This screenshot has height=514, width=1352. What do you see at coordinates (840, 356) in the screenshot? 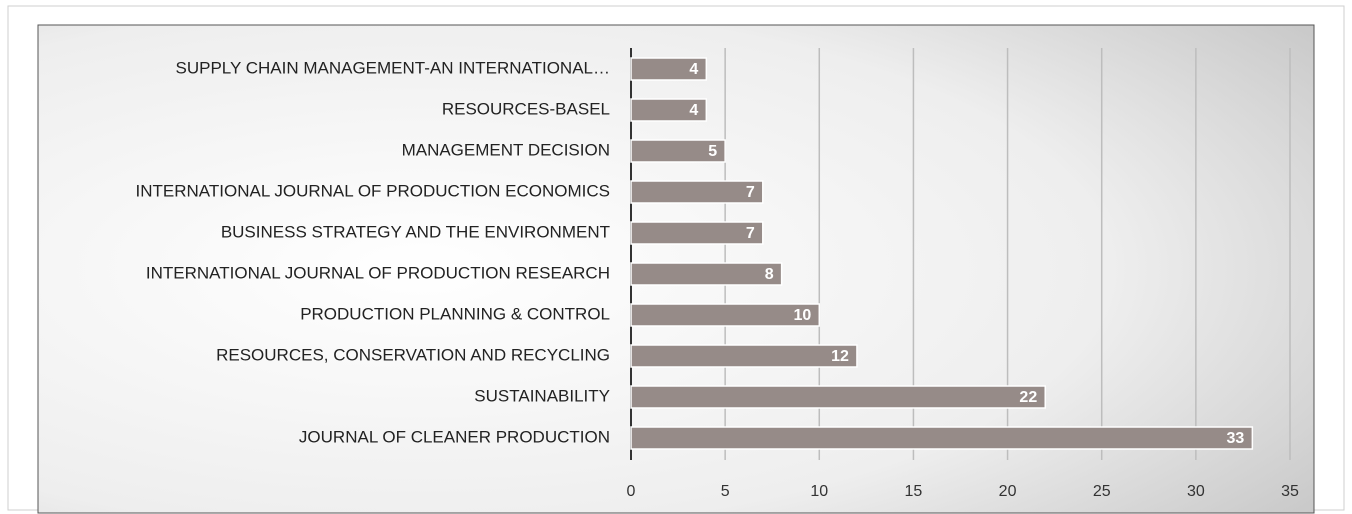
I see `value-label: 12` at bounding box center [840, 356].